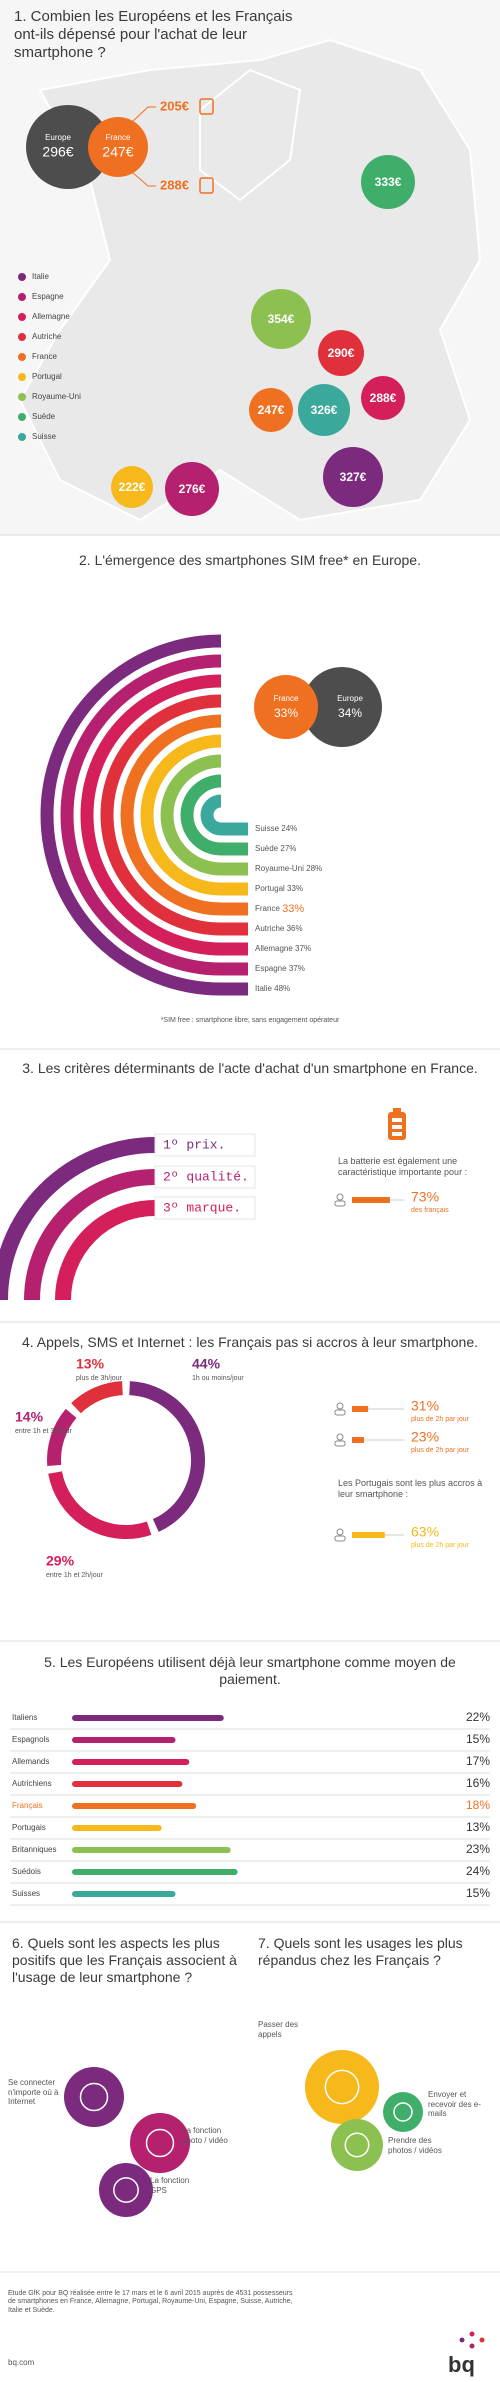  I want to click on item-text: Envoyer et recevoir des e-mails, so click(454, 2104).